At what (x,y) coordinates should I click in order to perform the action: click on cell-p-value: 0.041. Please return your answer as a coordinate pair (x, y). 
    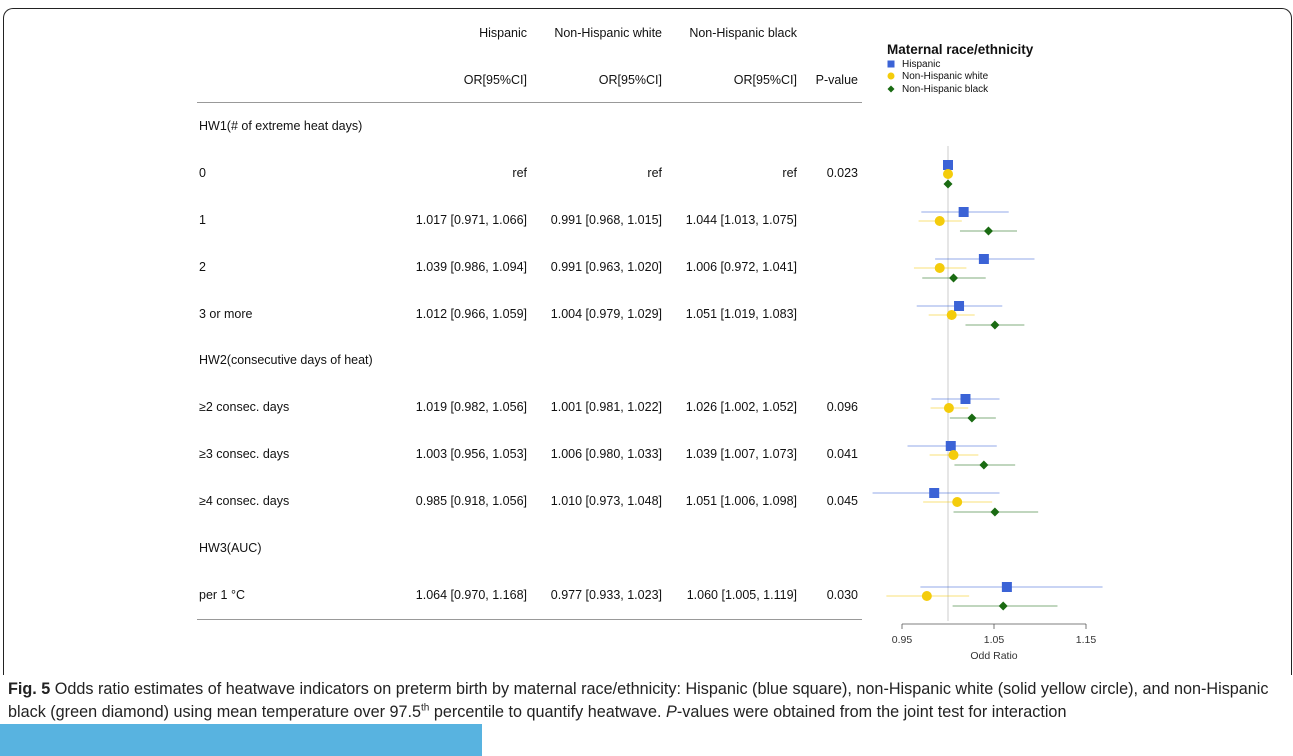
    Looking at the image, I should click on (842, 454).